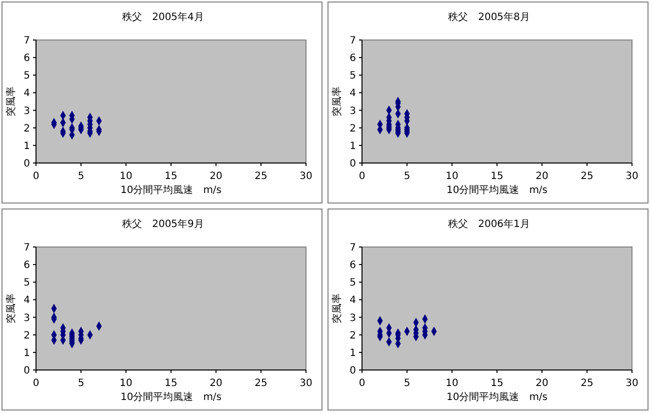  Describe the element at coordinates (163, 17) in the screenshot. I see `chart-title: 秩父 2005年4月` at that location.